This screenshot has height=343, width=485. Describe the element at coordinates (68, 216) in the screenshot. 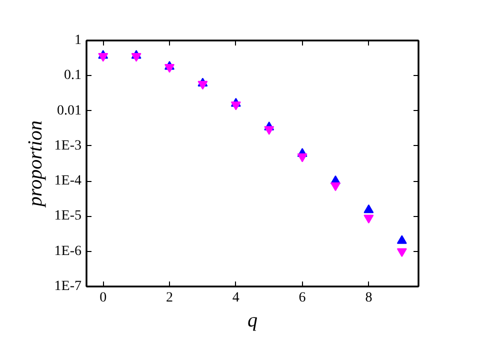

I see `y-tick-label: 1E-5` at that location.